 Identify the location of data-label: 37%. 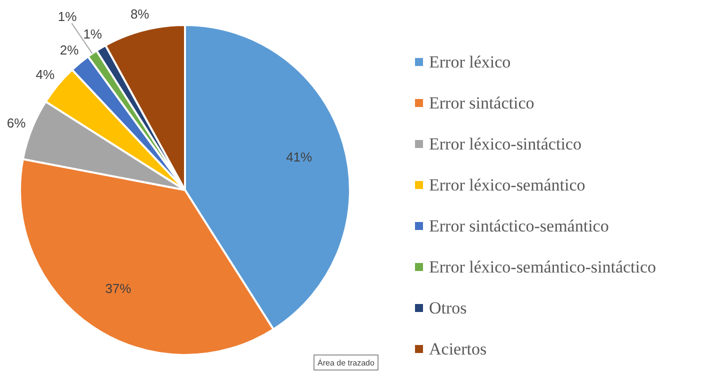
(118, 288).